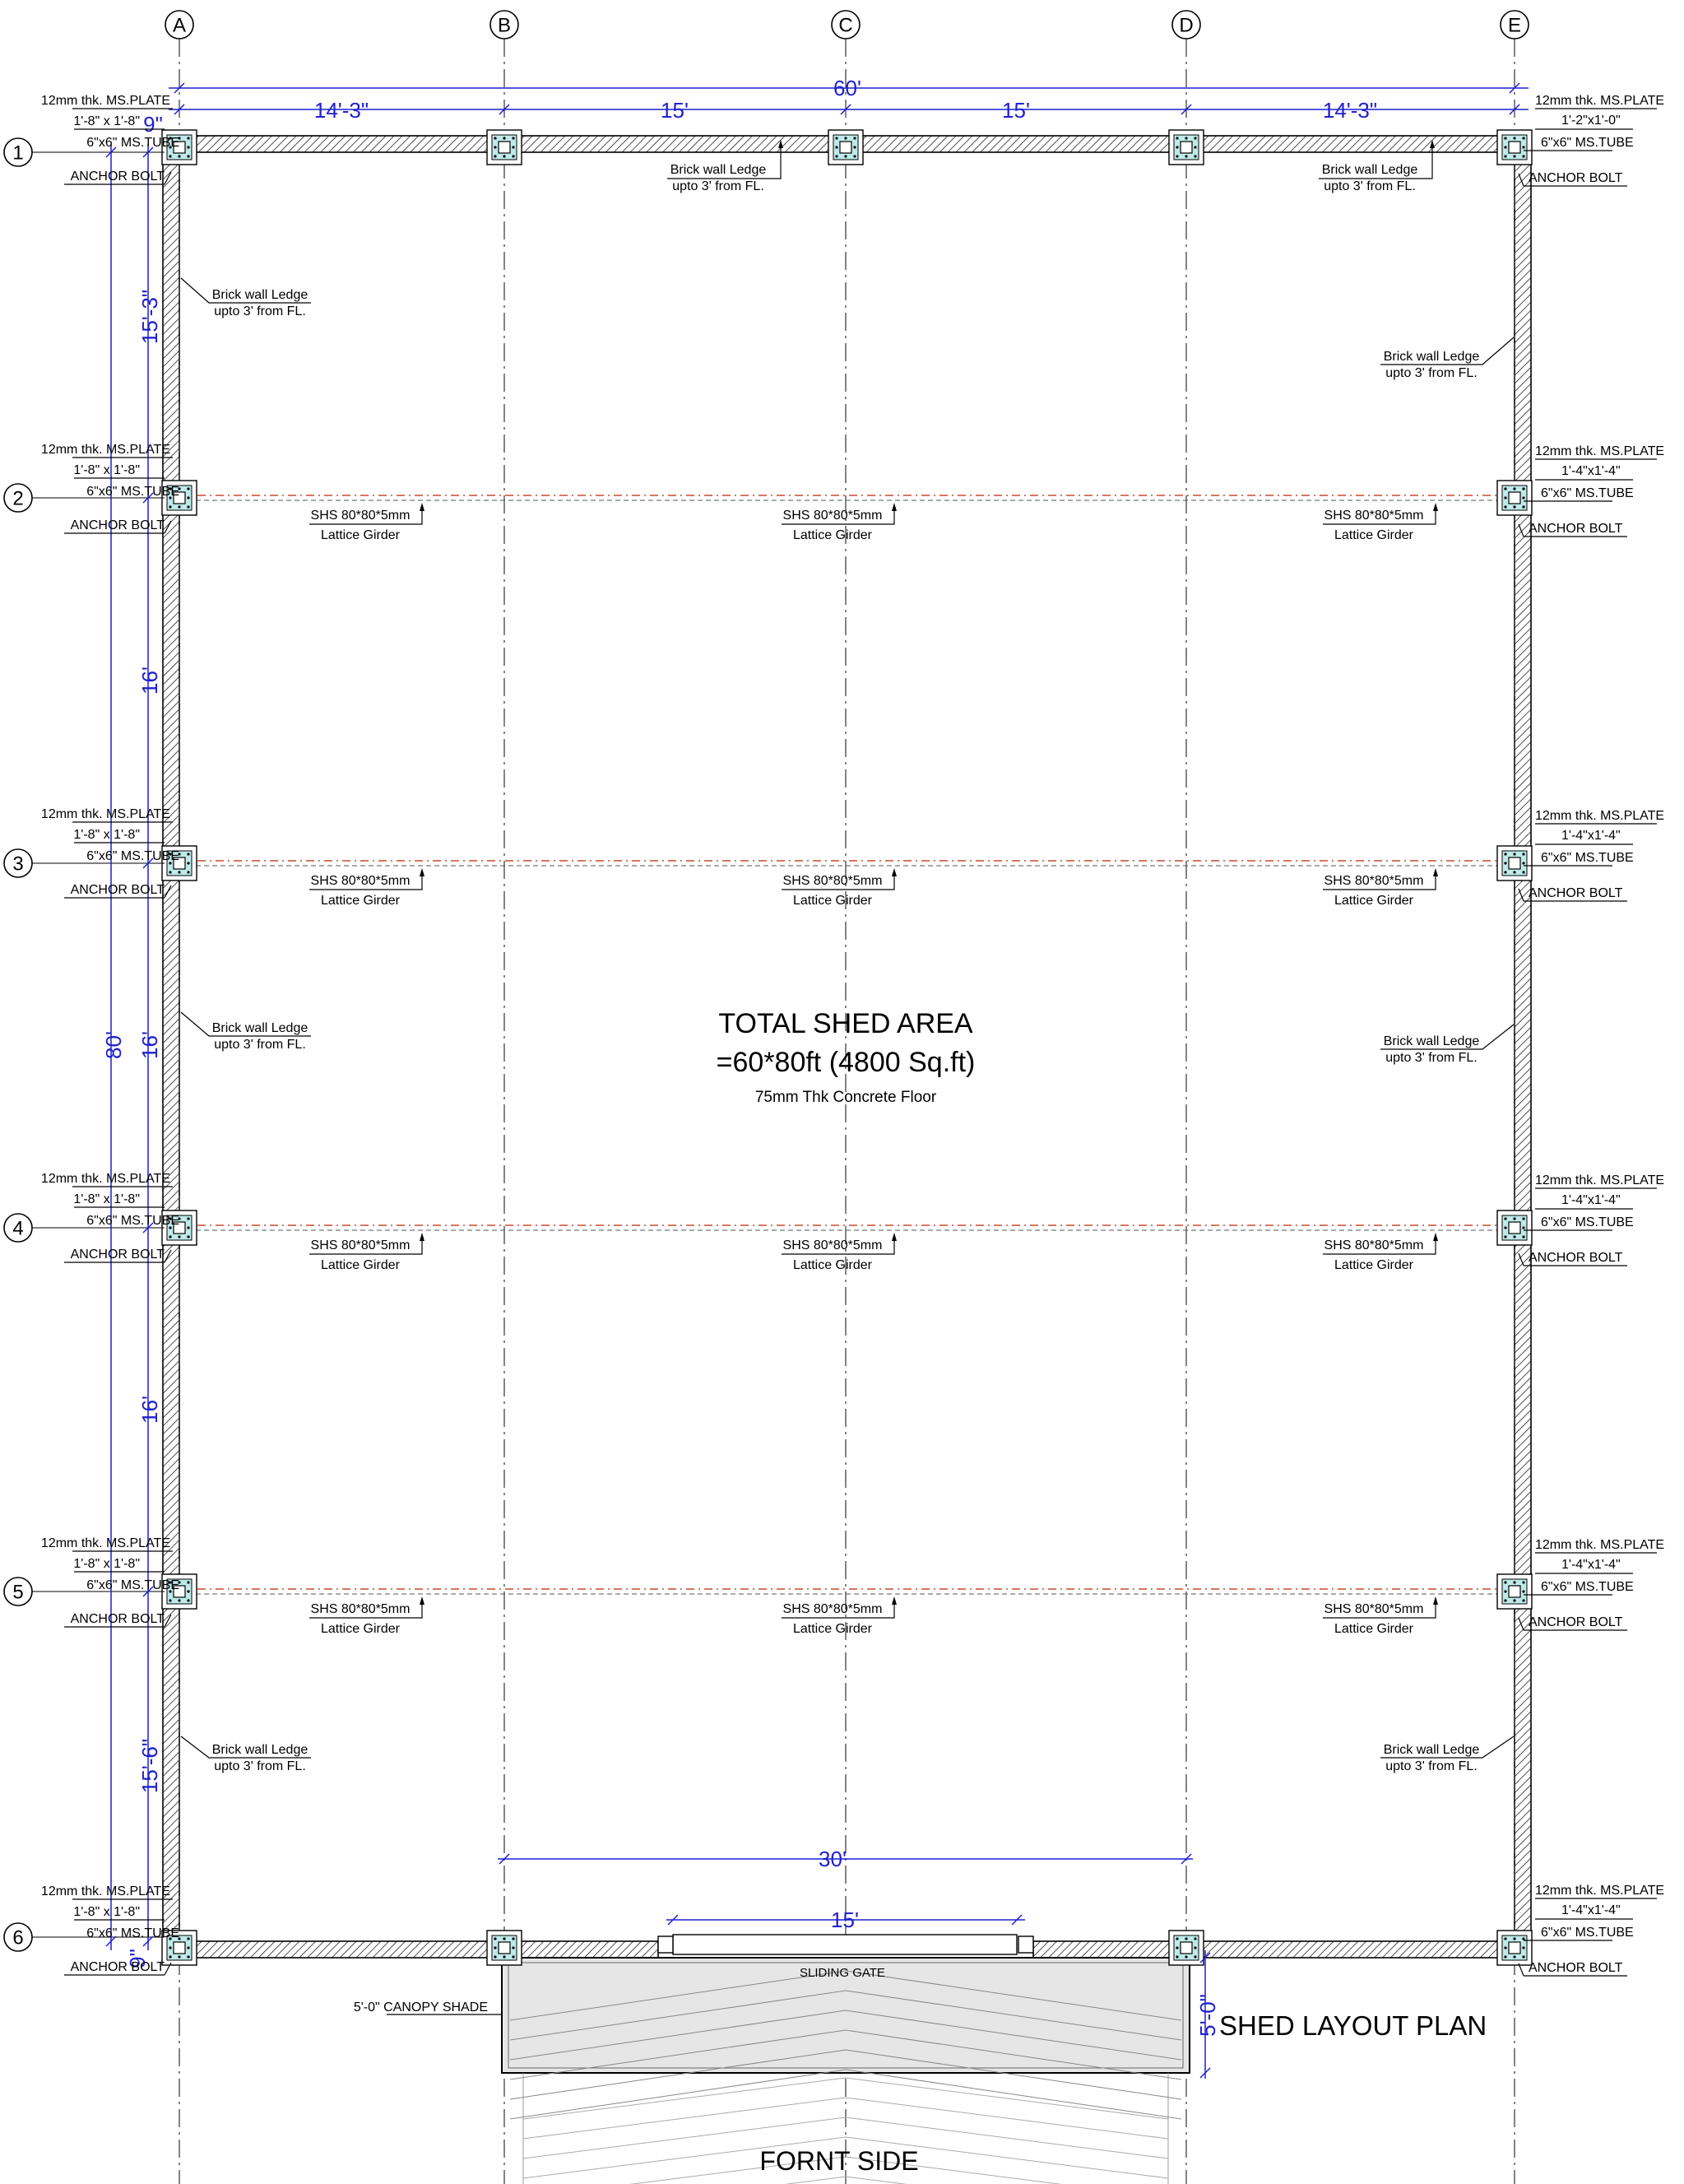  What do you see at coordinates (421, 2007) in the screenshot?
I see `canopy-label: 5'-0" CANOPY SHADE` at bounding box center [421, 2007].